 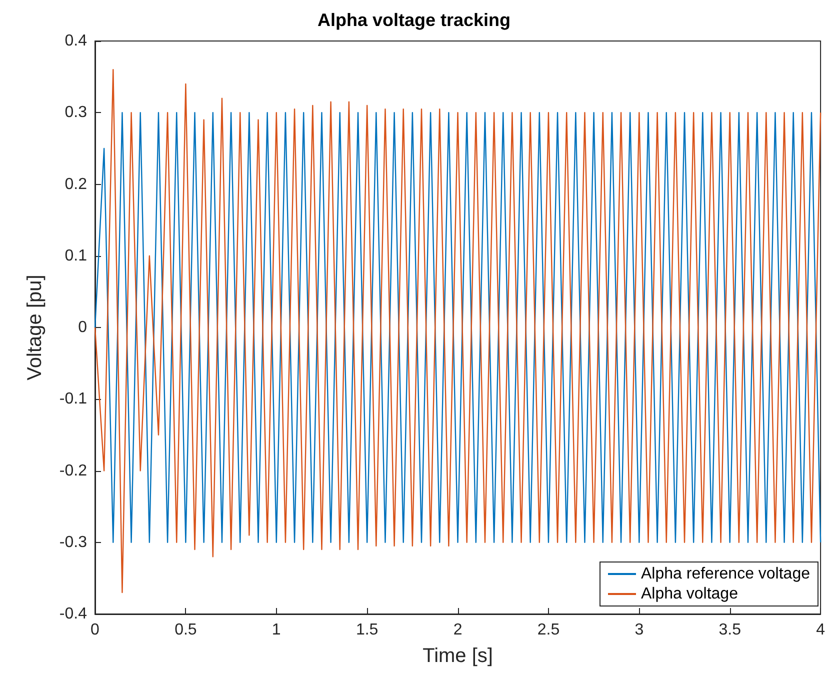 I want to click on y-tick-label: -0.3, so click(x=73, y=542).